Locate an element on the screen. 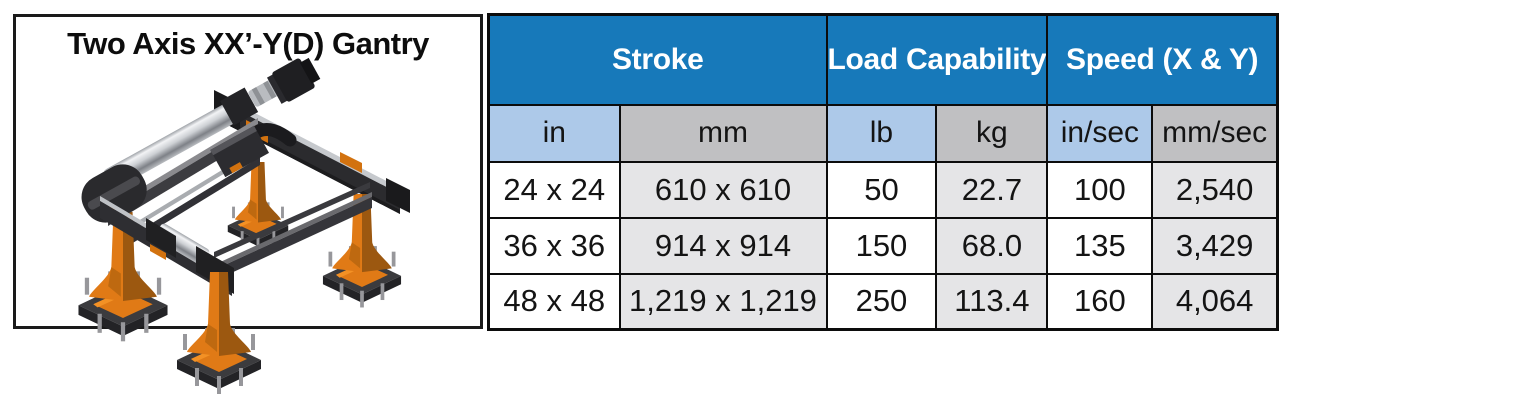 This screenshot has width=1536, height=411. spec-cell: 100 is located at coordinates (1100, 189).